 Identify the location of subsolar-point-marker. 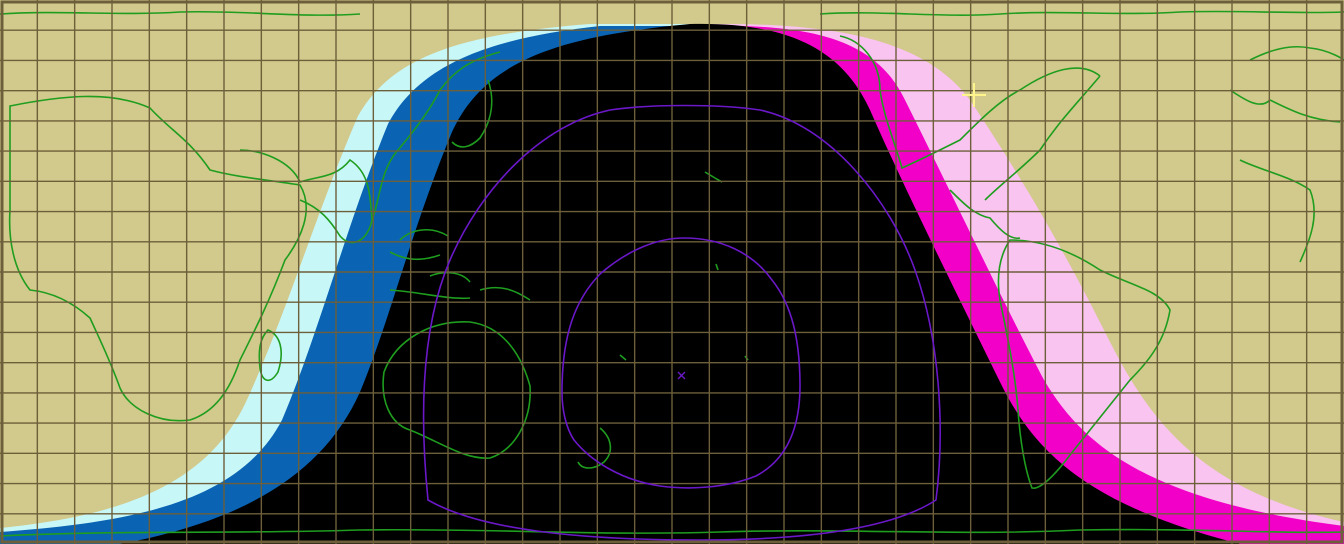
(681, 375).